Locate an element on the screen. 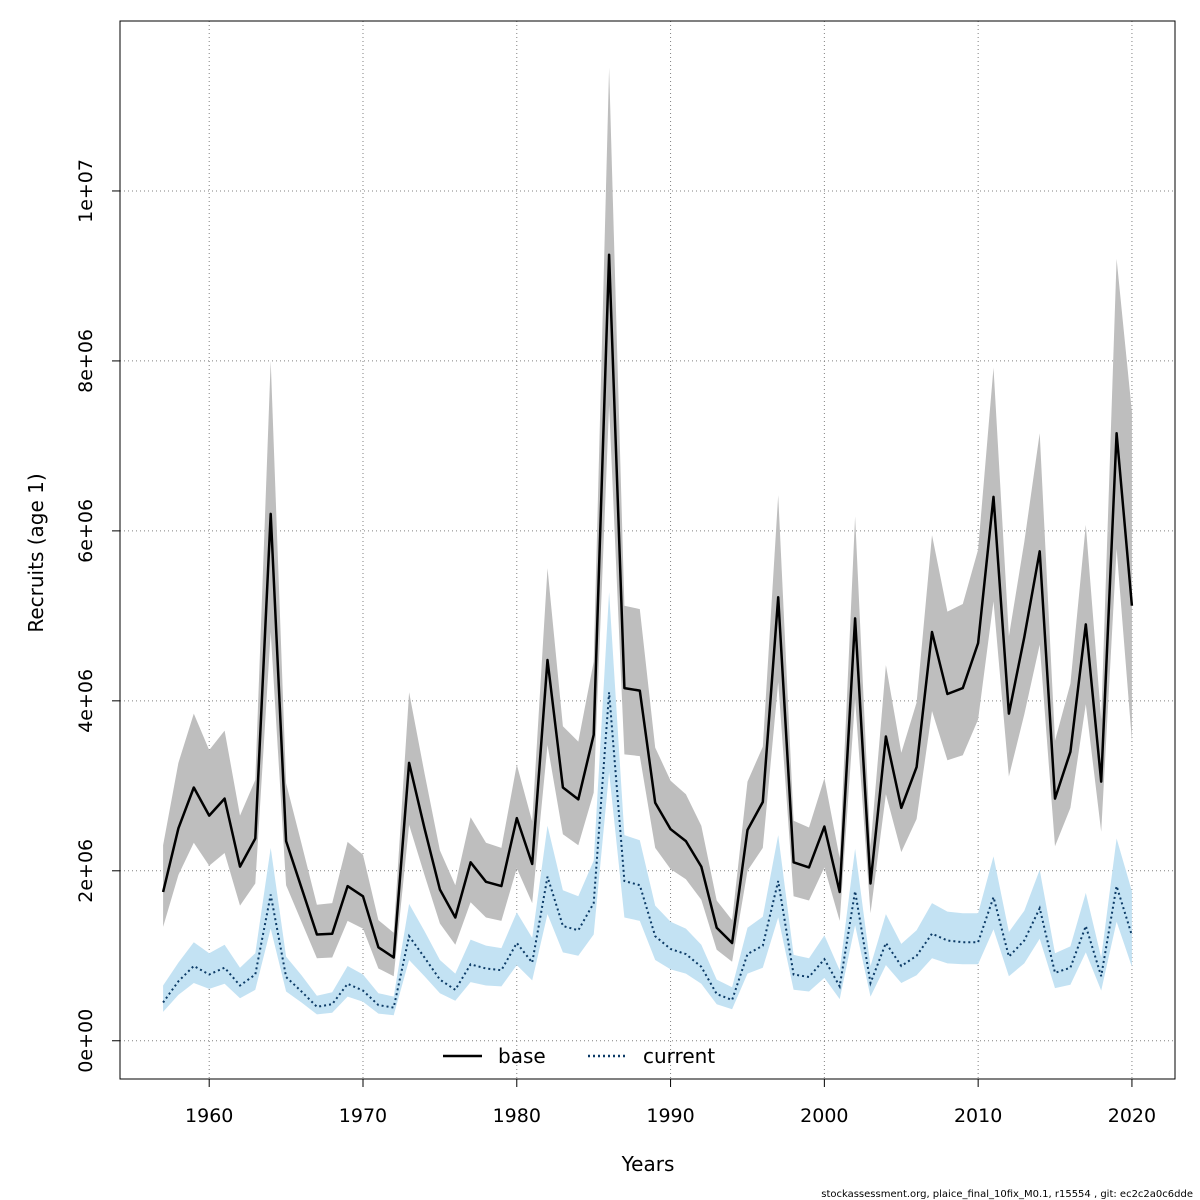 The height and width of the screenshot is (1200, 1200). y-tick-label-3: 6e+06 is located at coordinates (86, 531).